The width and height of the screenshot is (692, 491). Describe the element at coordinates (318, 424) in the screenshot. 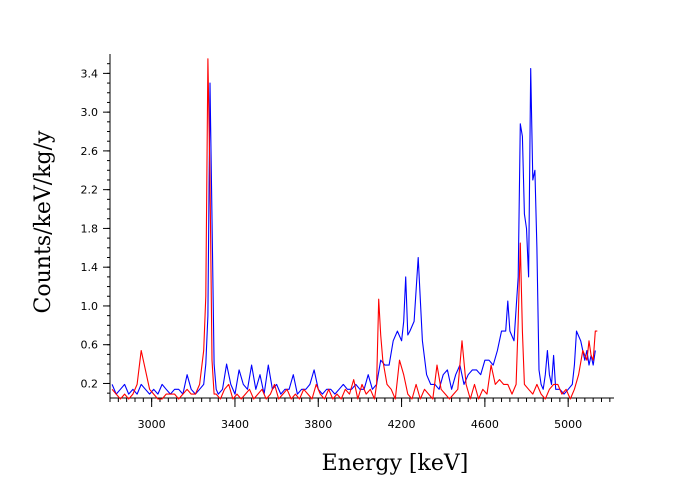

I see `x-tick-label: 3800` at that location.